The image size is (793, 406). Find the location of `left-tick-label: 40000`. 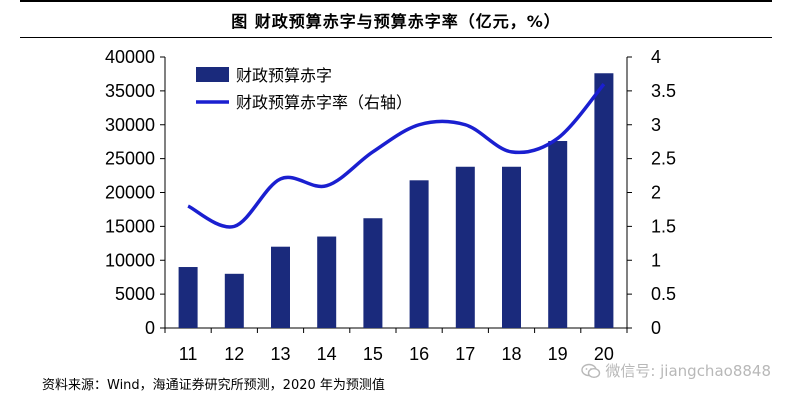

left-tick-label: 40000 is located at coordinates (130, 57).